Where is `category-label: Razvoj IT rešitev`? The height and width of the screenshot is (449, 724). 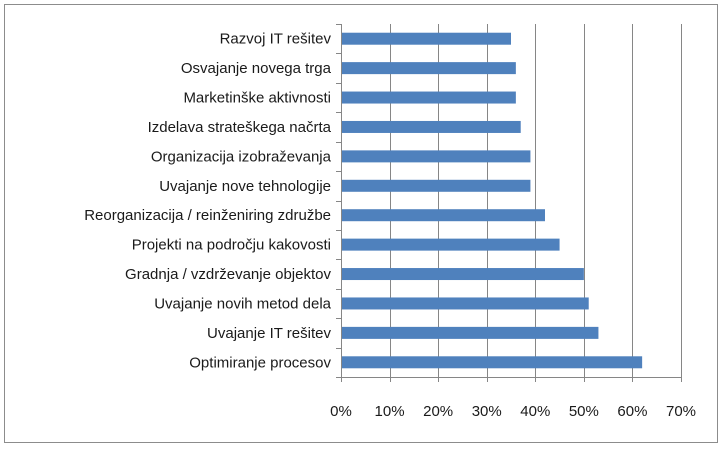
category-label: Razvoj IT rešitev is located at coordinates (276, 39).